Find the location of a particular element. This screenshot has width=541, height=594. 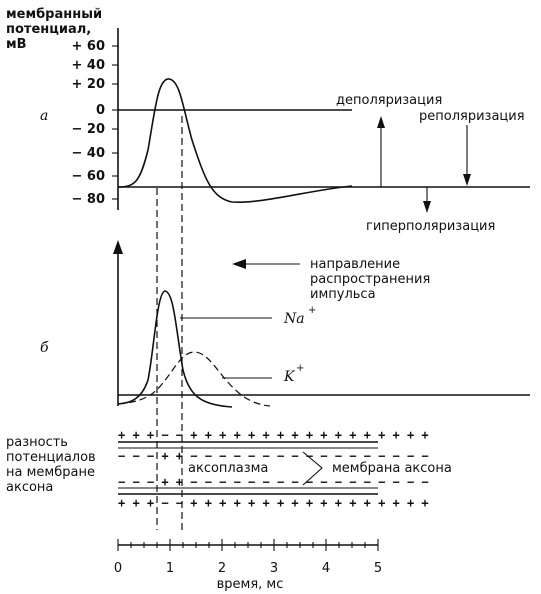

x-tick-1: 1 is located at coordinates (170, 568).